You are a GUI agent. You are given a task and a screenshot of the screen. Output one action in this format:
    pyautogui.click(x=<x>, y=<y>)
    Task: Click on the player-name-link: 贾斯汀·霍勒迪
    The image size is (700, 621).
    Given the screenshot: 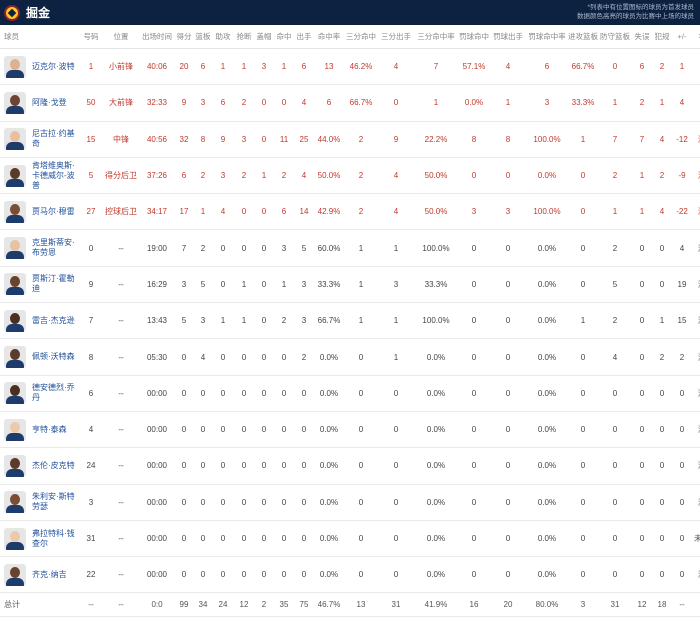 What is the action you would take?
    pyautogui.click(x=53, y=284)
    